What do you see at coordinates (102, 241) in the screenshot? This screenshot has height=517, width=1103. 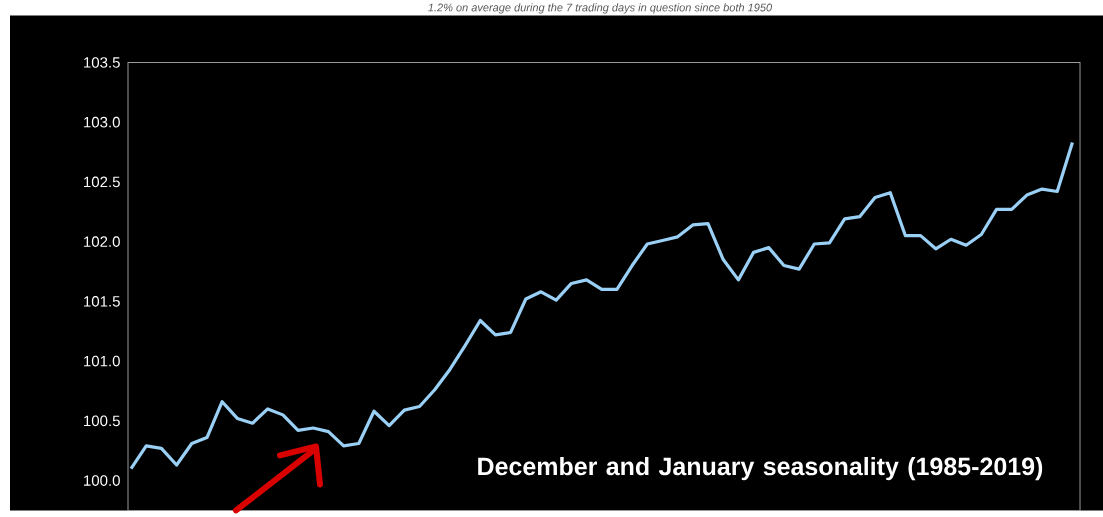 I see `y-tick-label: 102.0` at bounding box center [102, 241].